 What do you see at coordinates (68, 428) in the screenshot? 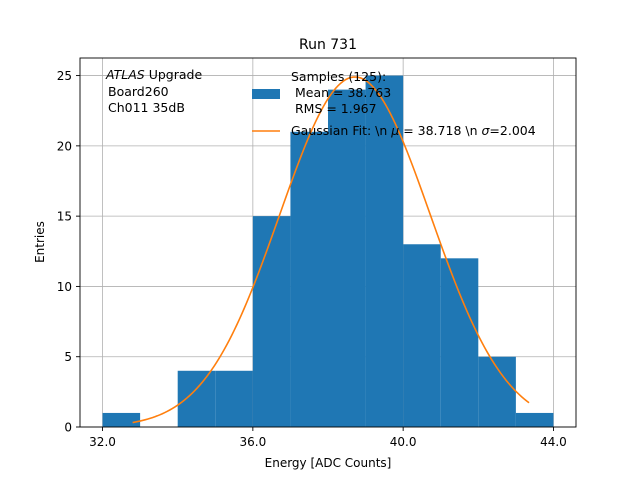
I see `y-tick-label-0: 0` at bounding box center [68, 428].